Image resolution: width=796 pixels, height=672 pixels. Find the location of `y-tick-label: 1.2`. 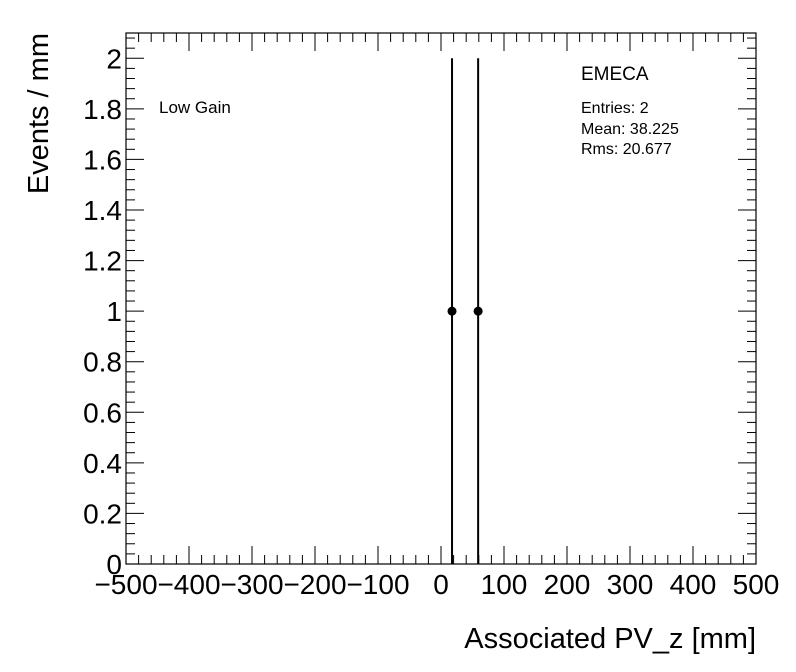

y-tick-label: 1.2 is located at coordinates (102, 261).